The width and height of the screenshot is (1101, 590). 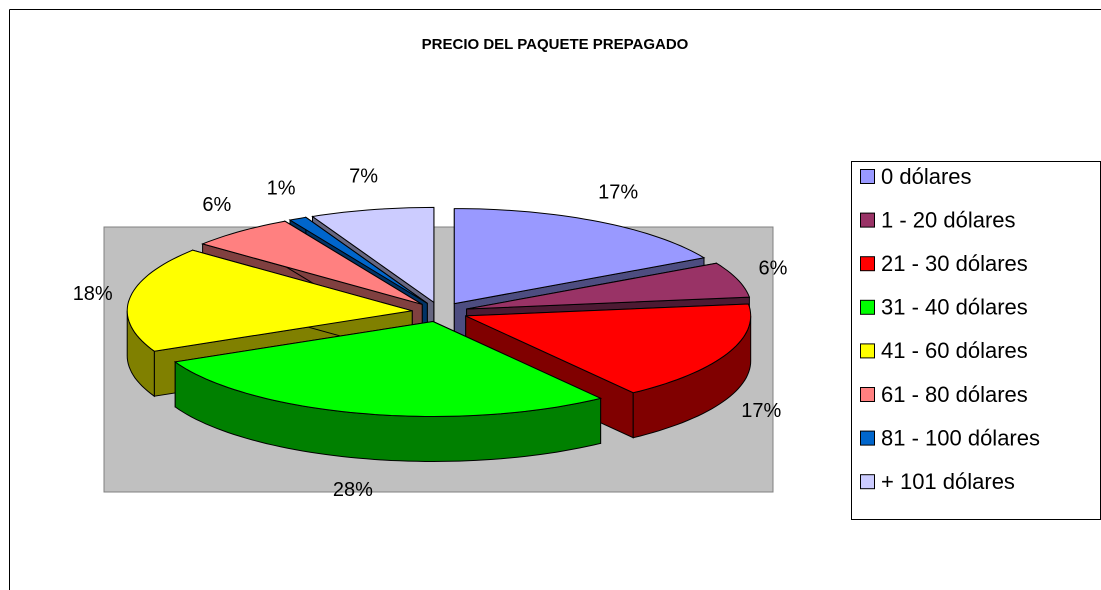 What do you see at coordinates (954, 394) in the screenshot?
I see `legend-label: 61 - 80 dólares` at bounding box center [954, 394].